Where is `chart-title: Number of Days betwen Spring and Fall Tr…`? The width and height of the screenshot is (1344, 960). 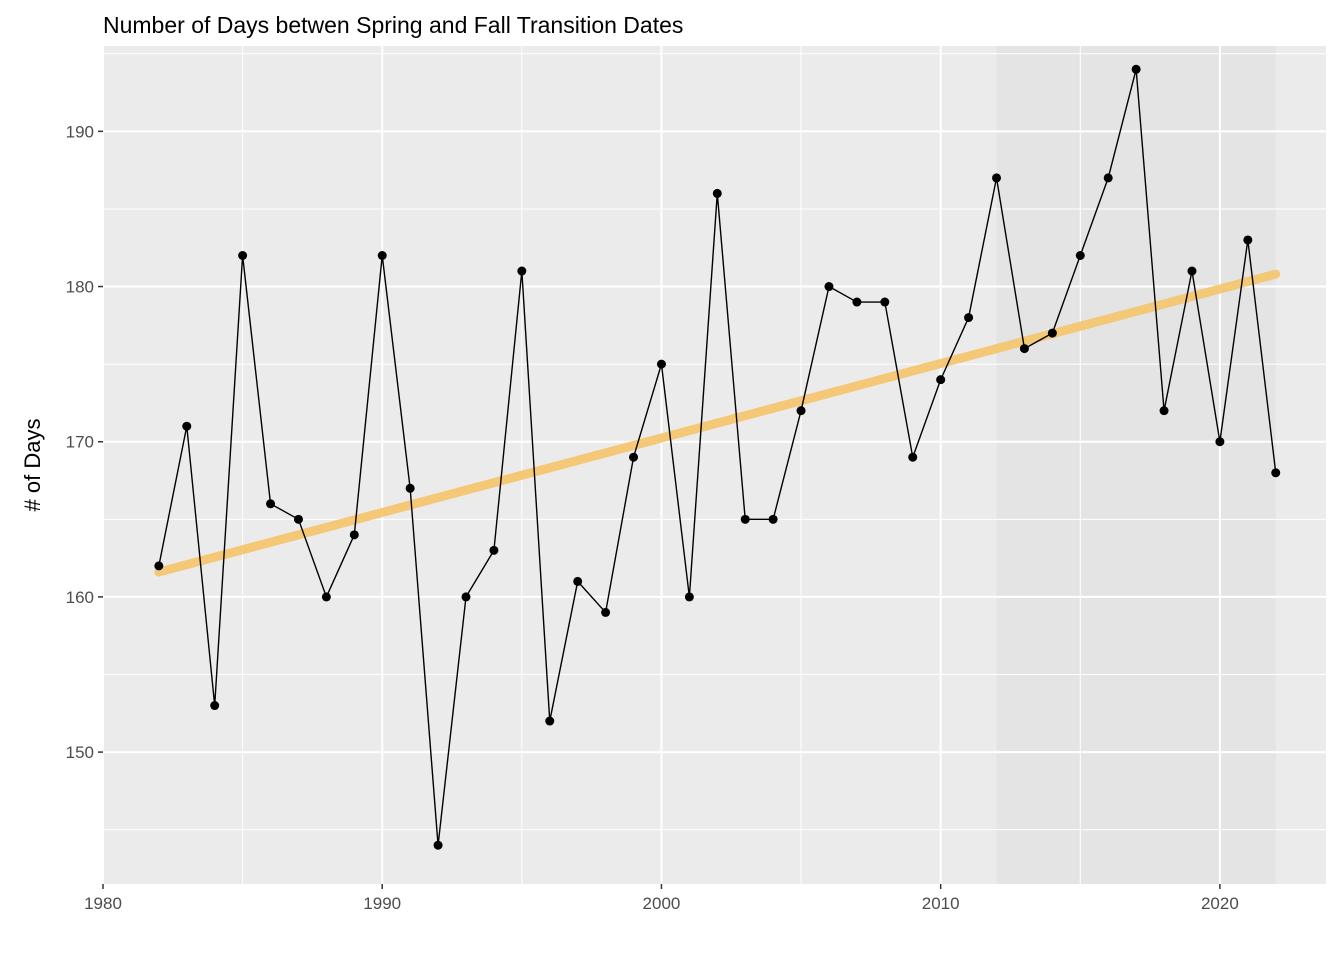 chart-title: Number of Days betwen Spring and Fall Tr… is located at coordinates (393, 25).